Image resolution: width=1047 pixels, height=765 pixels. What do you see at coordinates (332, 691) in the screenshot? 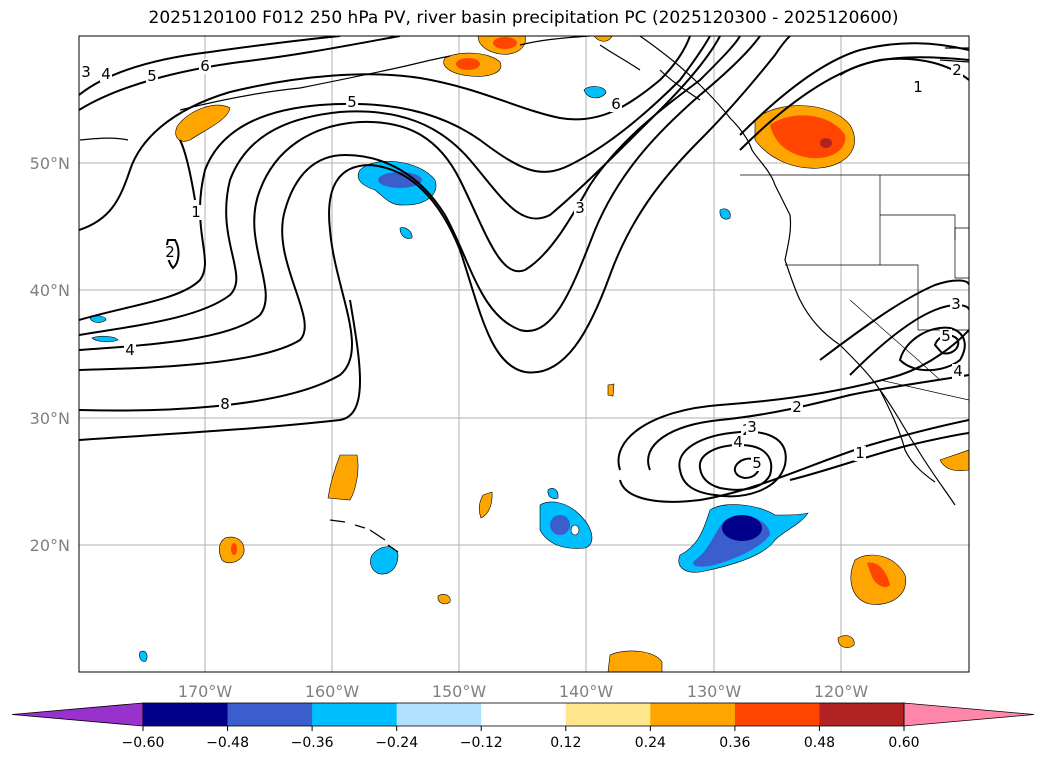
I see `lon-label: 160°W` at bounding box center [332, 691].